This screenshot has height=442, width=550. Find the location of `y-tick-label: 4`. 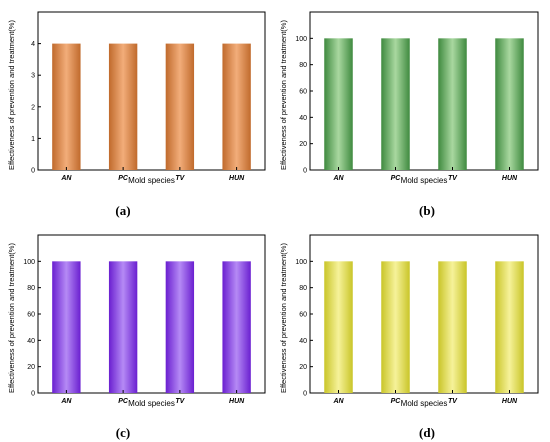

y-tick-label: 4 is located at coordinates (33, 44).